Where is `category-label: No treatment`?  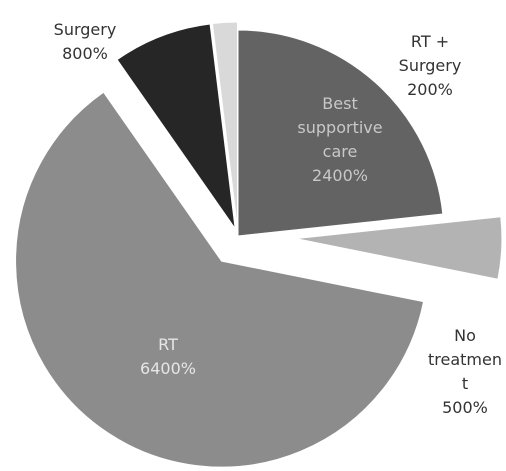 category-label: No treatment is located at coordinates (465, 359).